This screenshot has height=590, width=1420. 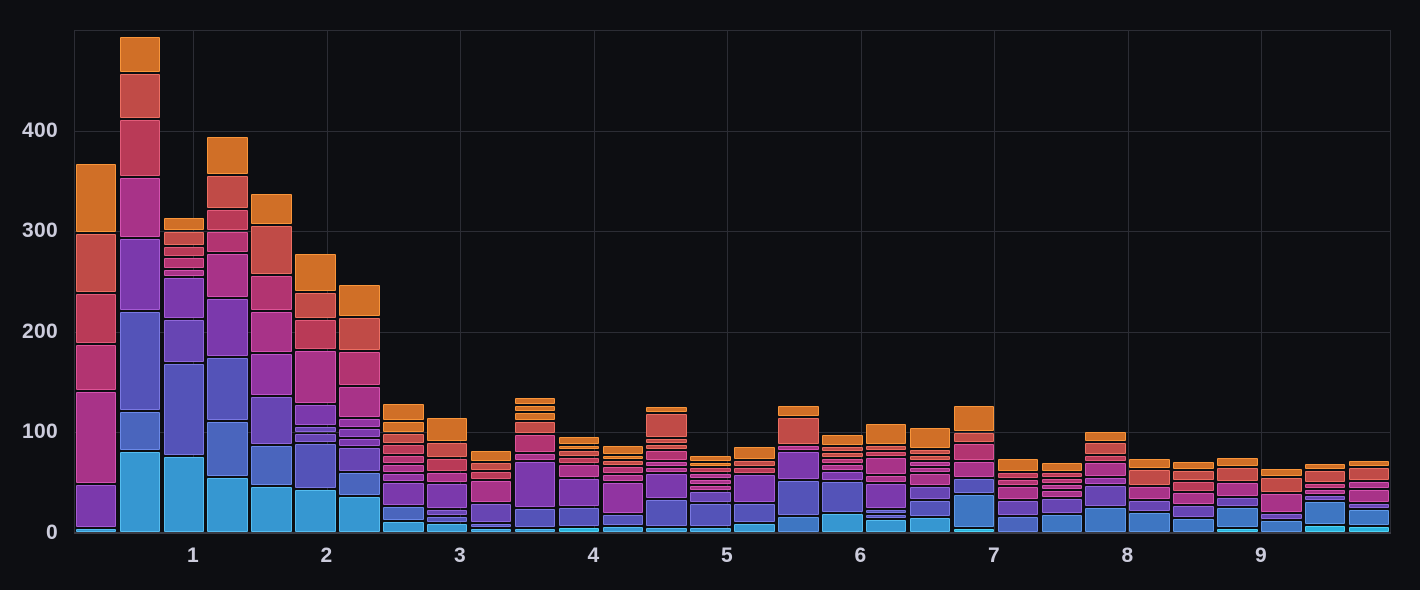 What do you see at coordinates (535, 517) in the screenshot?
I see `bar-11-segment-series-blue-violet` at bounding box center [535, 517].